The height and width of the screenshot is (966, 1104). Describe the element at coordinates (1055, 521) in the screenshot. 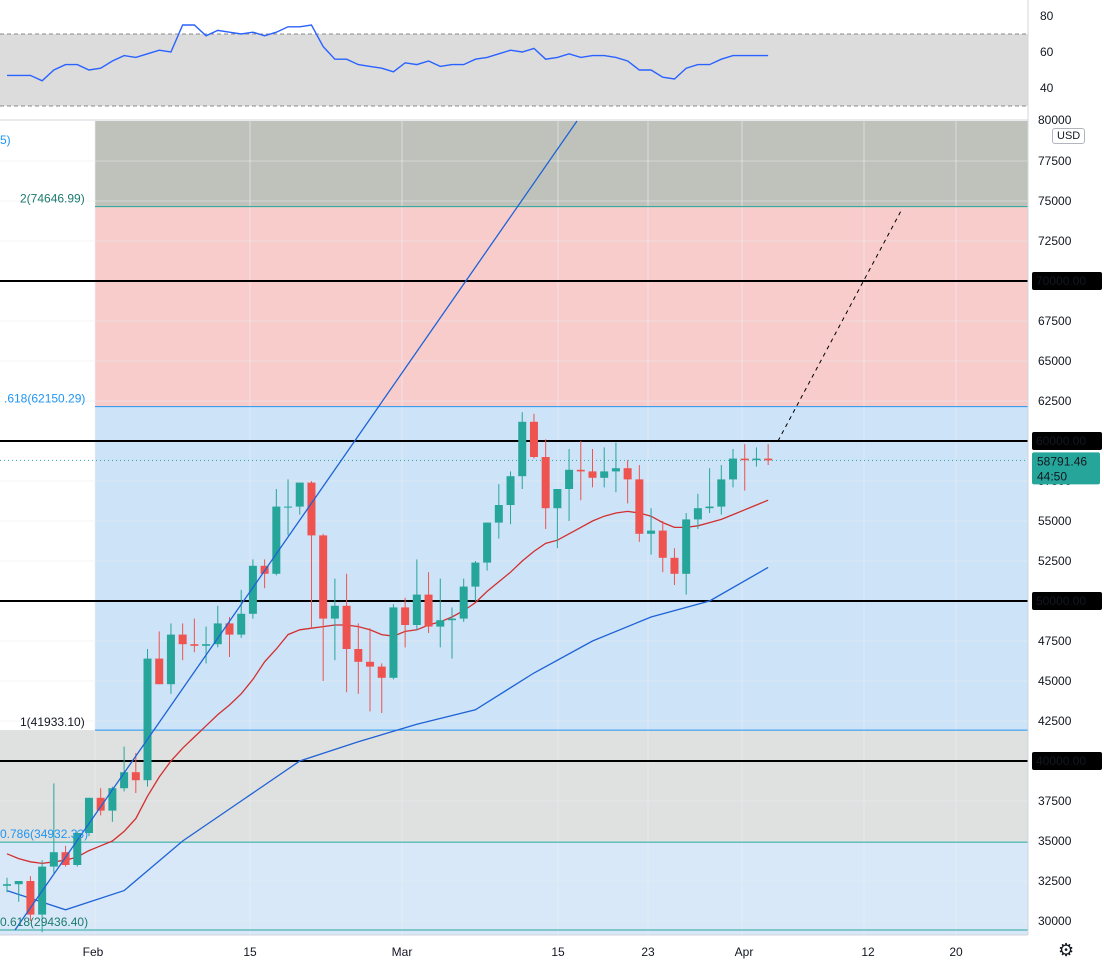

I see `price-tick: 55000` at that location.